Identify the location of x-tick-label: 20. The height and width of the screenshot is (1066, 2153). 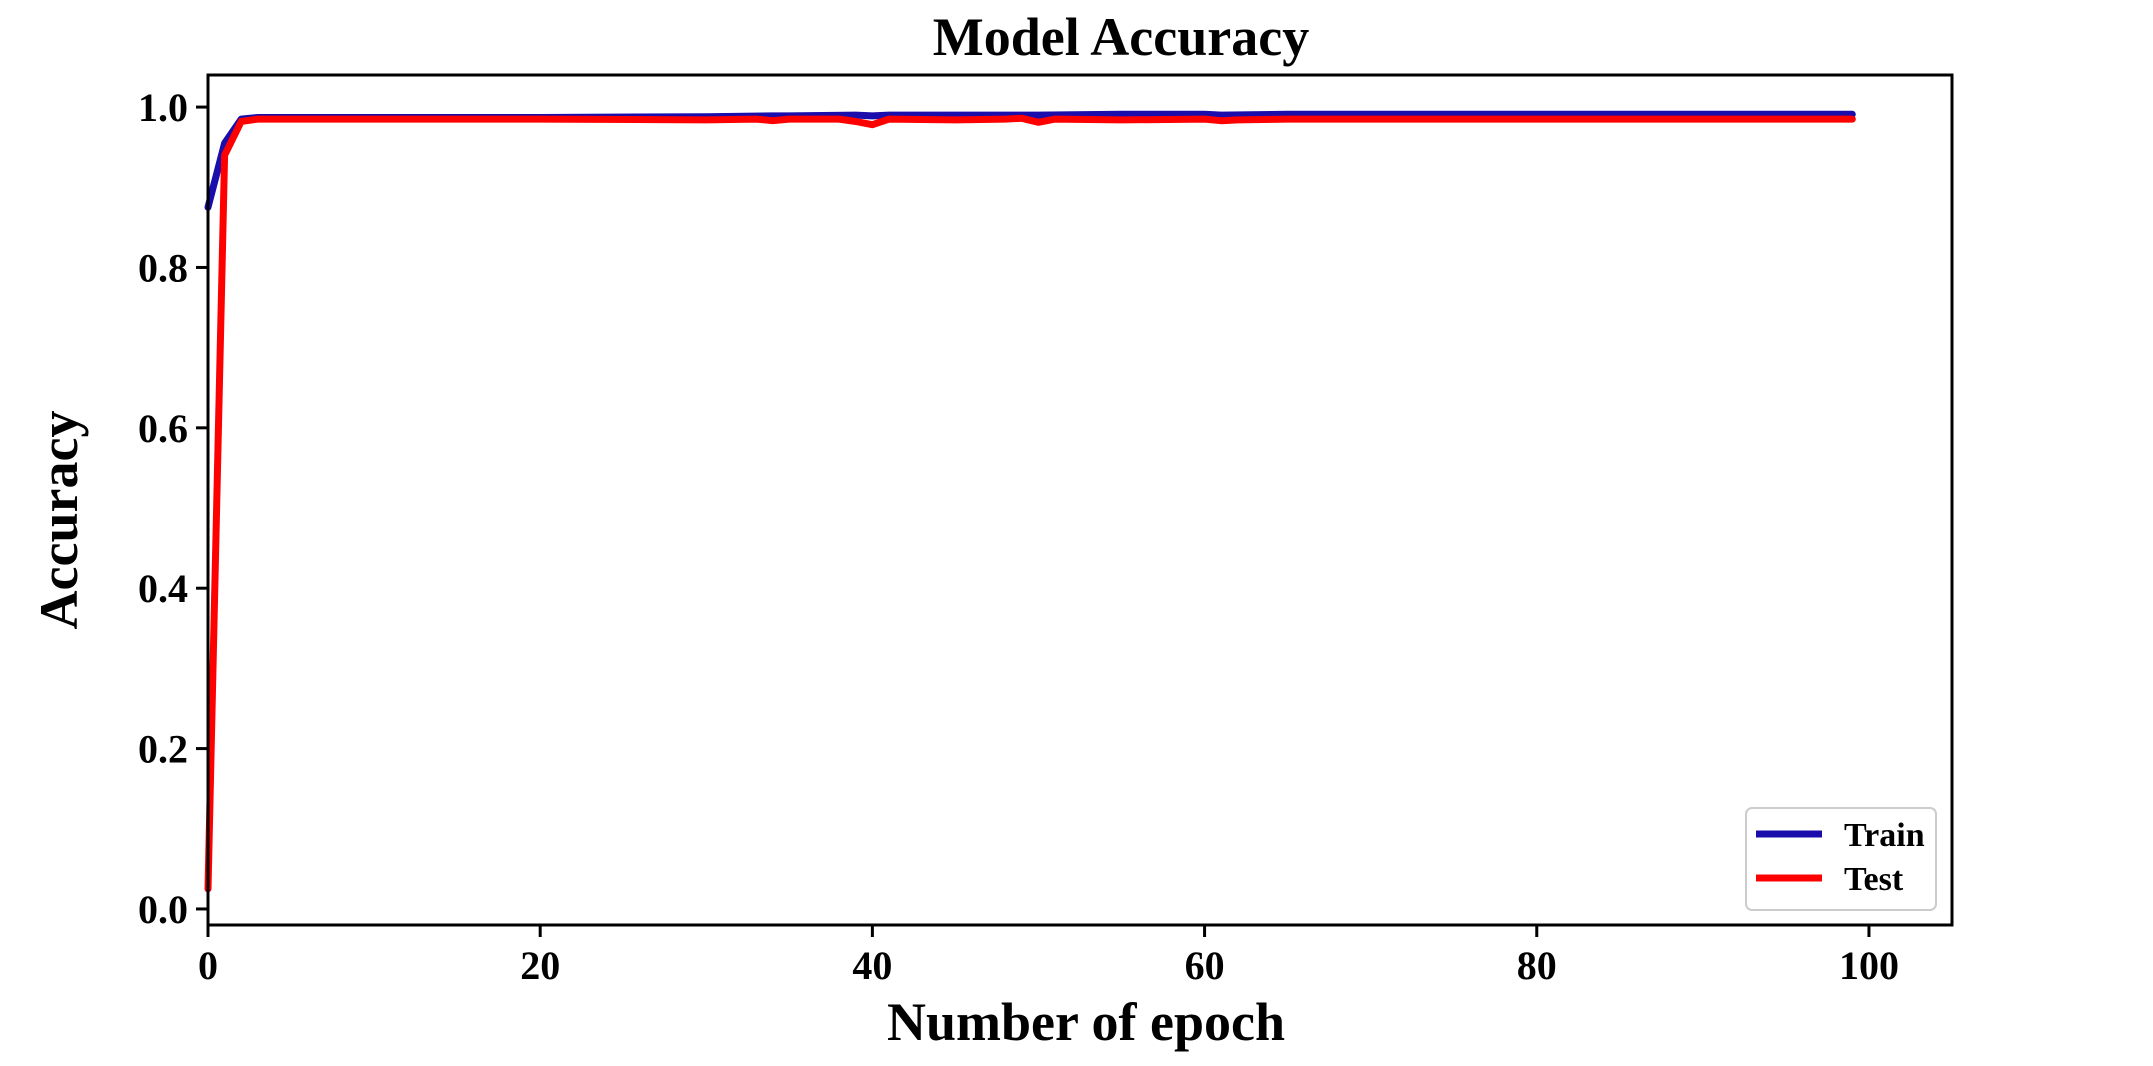
(540, 965).